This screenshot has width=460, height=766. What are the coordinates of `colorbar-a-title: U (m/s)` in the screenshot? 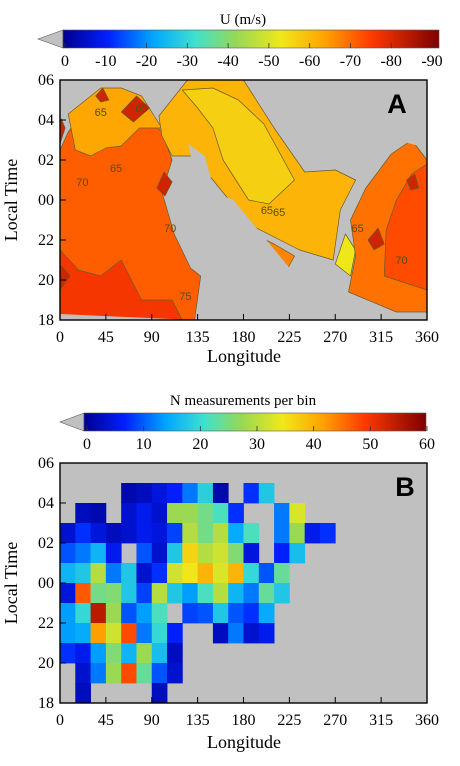 It's located at (243, 20).